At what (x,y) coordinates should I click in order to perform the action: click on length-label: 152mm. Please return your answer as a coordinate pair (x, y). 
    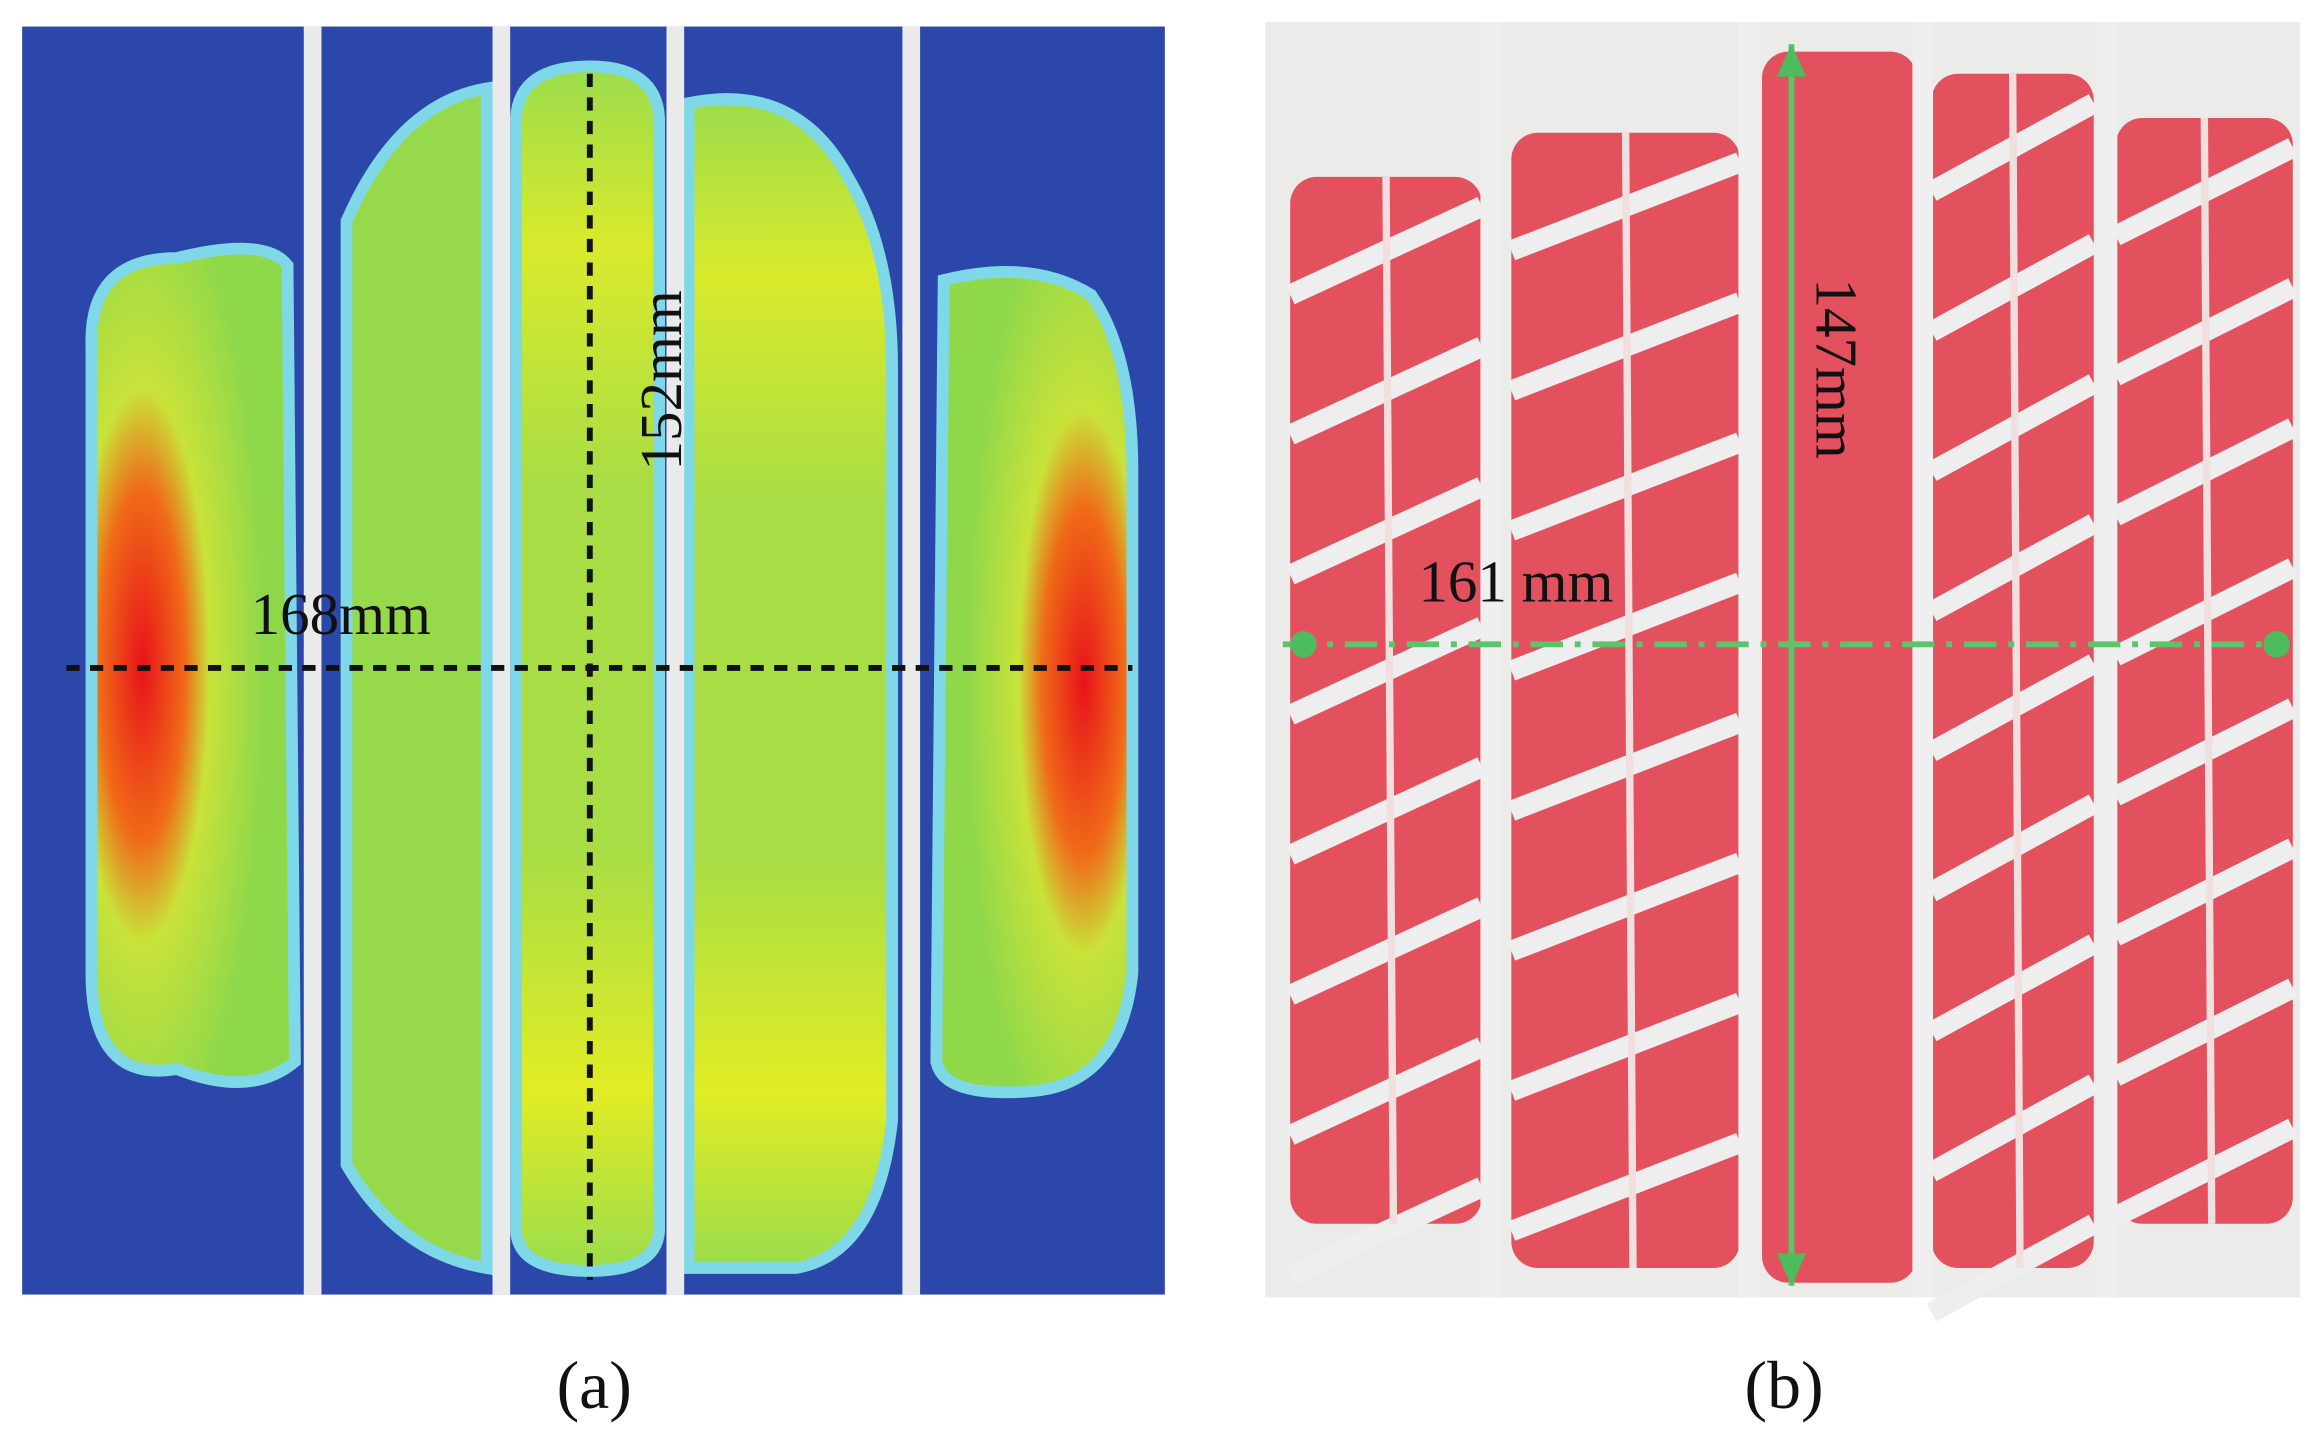
    Looking at the image, I should click on (661, 380).